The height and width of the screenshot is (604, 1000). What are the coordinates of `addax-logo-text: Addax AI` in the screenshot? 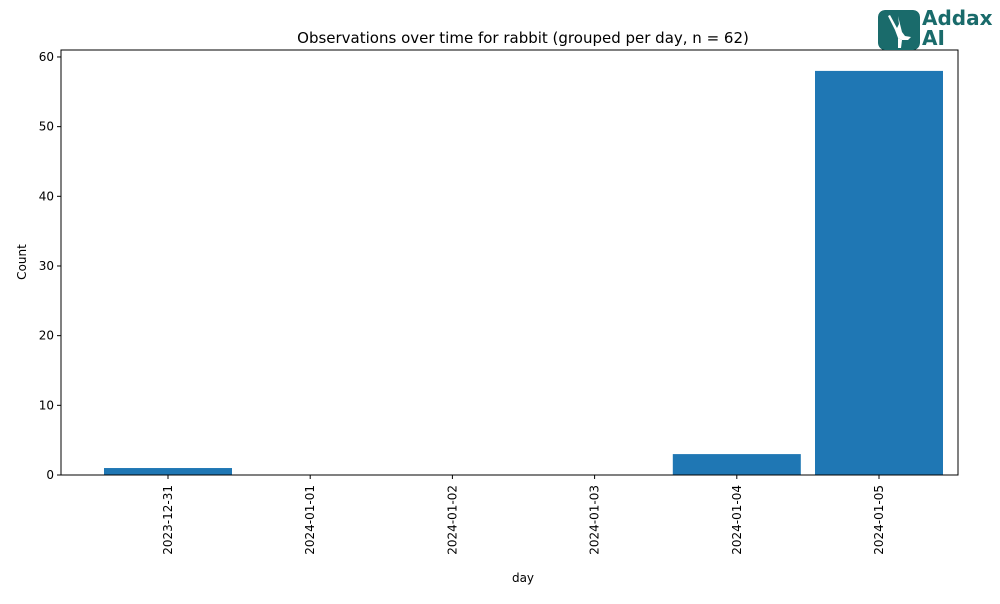 It's located at (957, 28).